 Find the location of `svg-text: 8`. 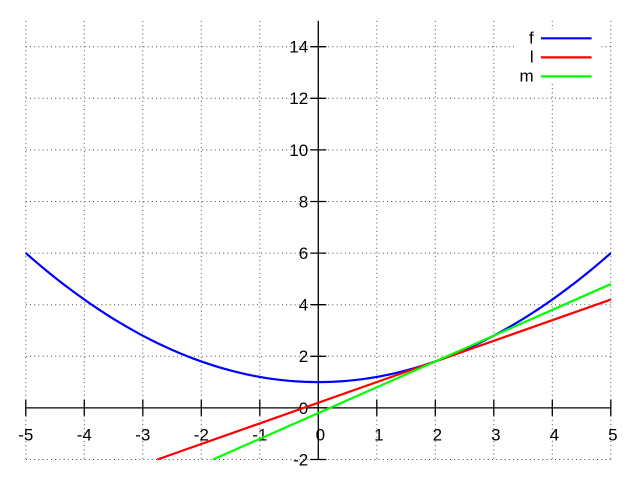

svg-text: 8 is located at coordinates (303, 201).